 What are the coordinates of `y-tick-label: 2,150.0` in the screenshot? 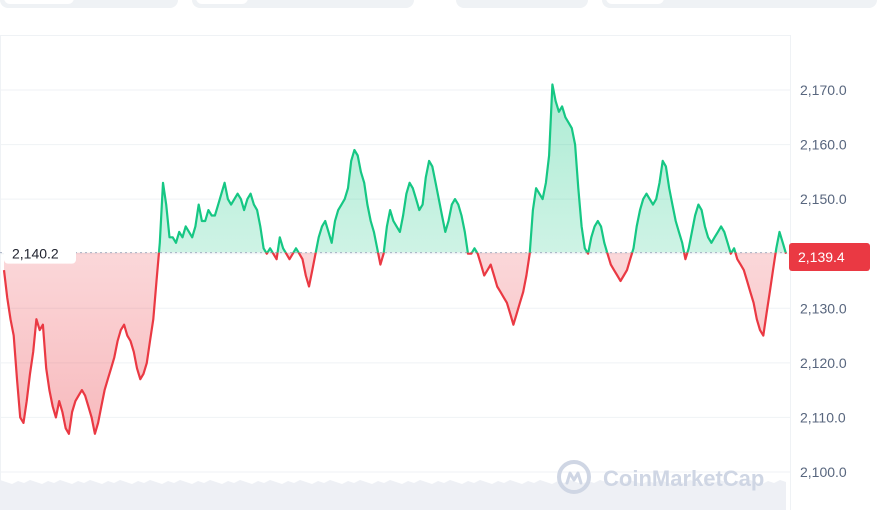 It's located at (823, 199).